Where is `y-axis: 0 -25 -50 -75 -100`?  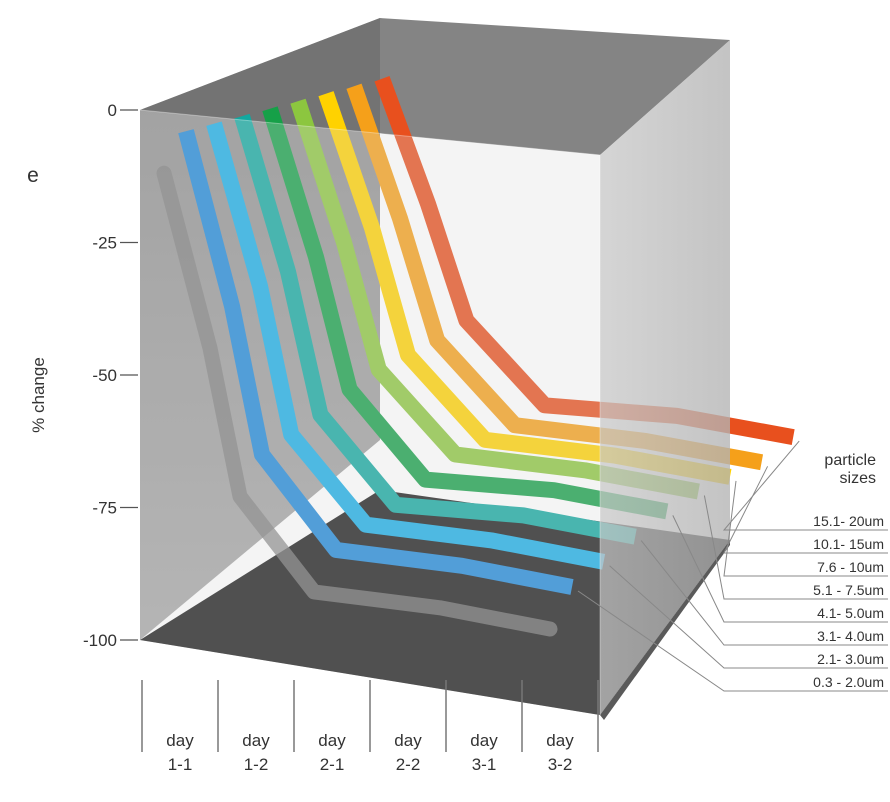 y-axis: 0 -25 -50 -75 -100 is located at coordinates (110, 375).